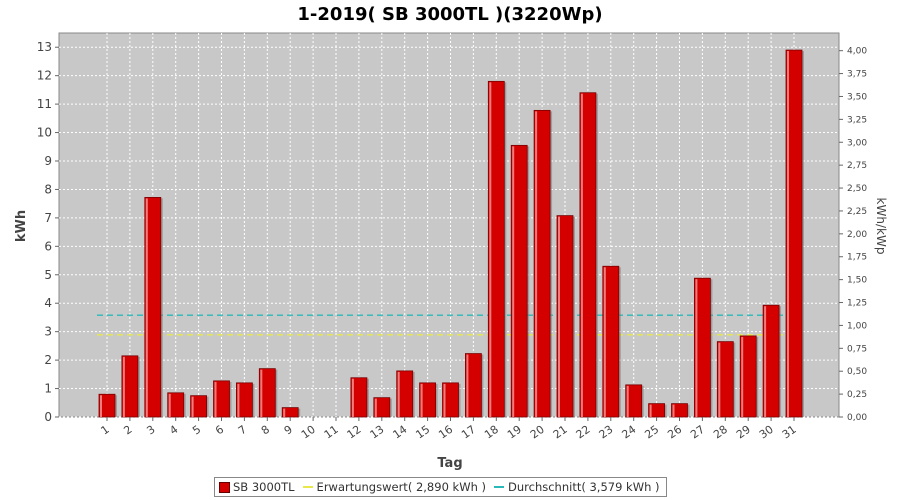 The image size is (900, 500). Describe the element at coordinates (468, 432) in the screenshot. I see `x-tick-label: 17` at that location.